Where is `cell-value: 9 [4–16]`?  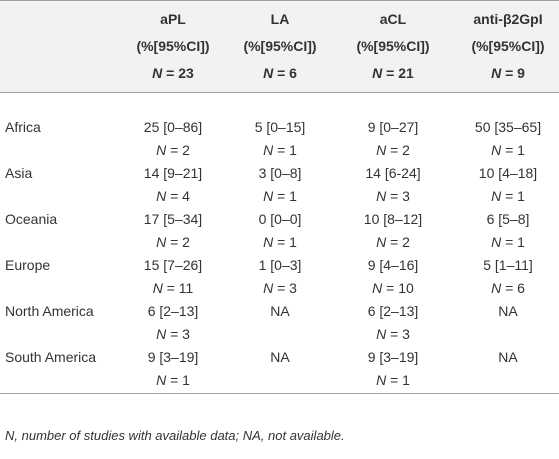
cell-value: 9 [4–16] is located at coordinates (393, 265).